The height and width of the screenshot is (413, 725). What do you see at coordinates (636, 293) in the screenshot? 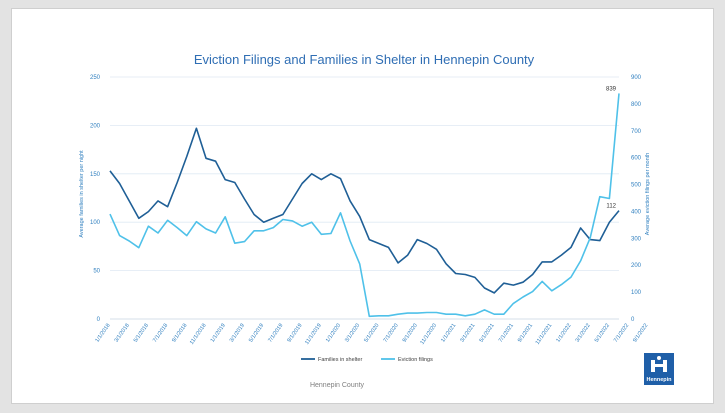
I see `right-tick-label: 100` at bounding box center [636, 293].